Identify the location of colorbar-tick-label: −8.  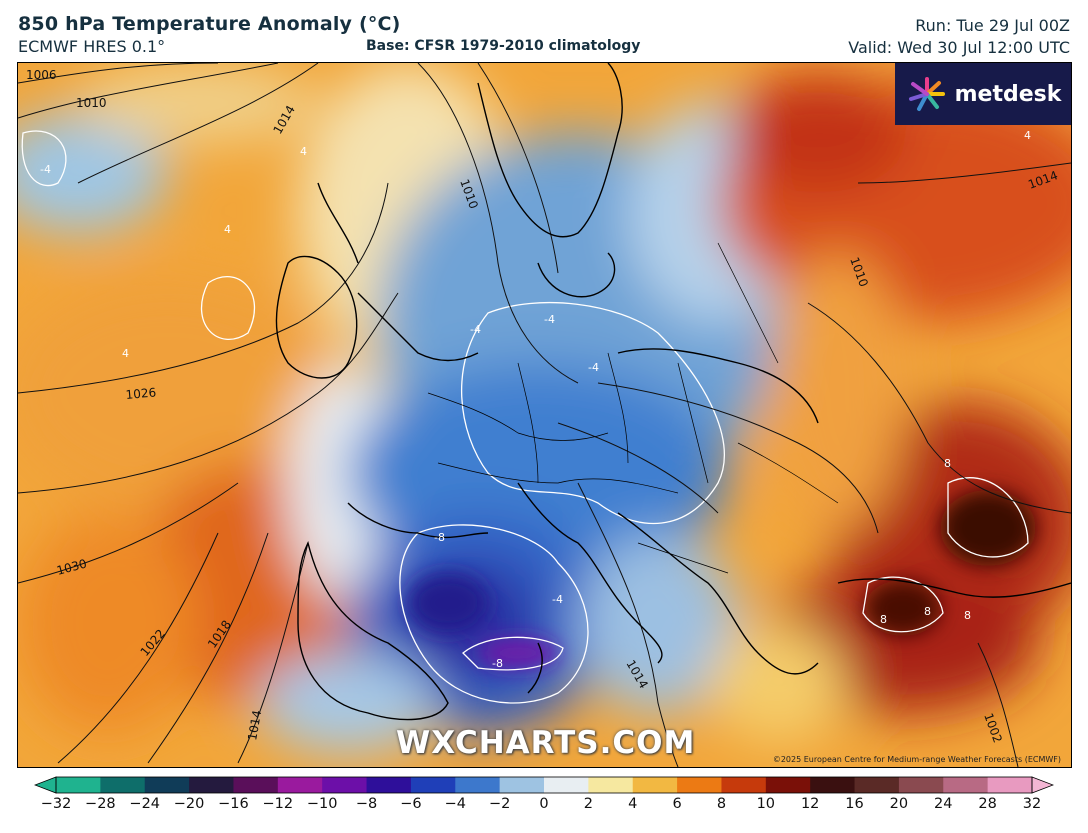
(366, 804).